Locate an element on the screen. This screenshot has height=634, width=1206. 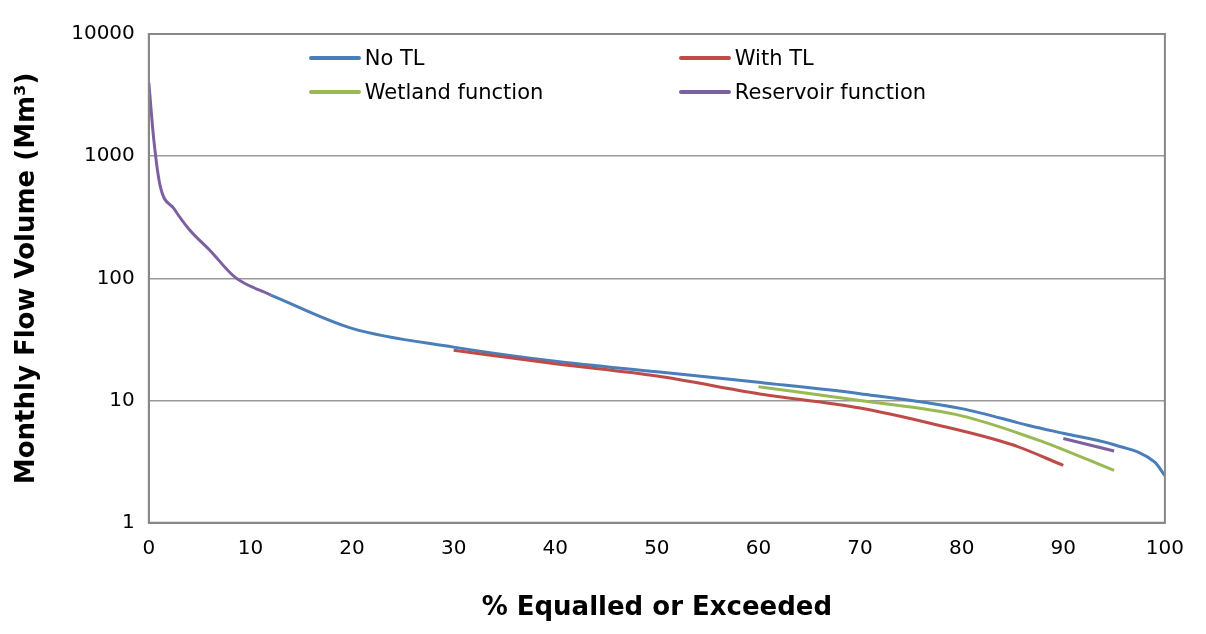
y-tick-label: 1 is located at coordinates (128, 521).